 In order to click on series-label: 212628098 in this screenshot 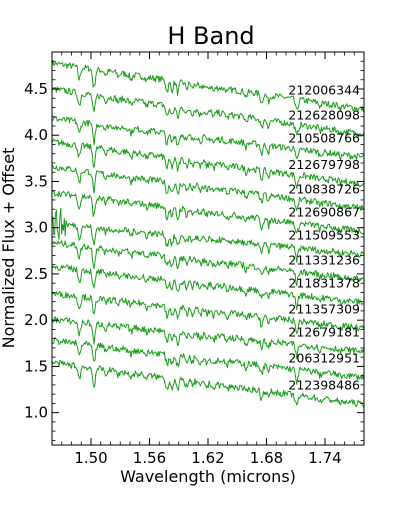, I will do `click(324, 114)`.